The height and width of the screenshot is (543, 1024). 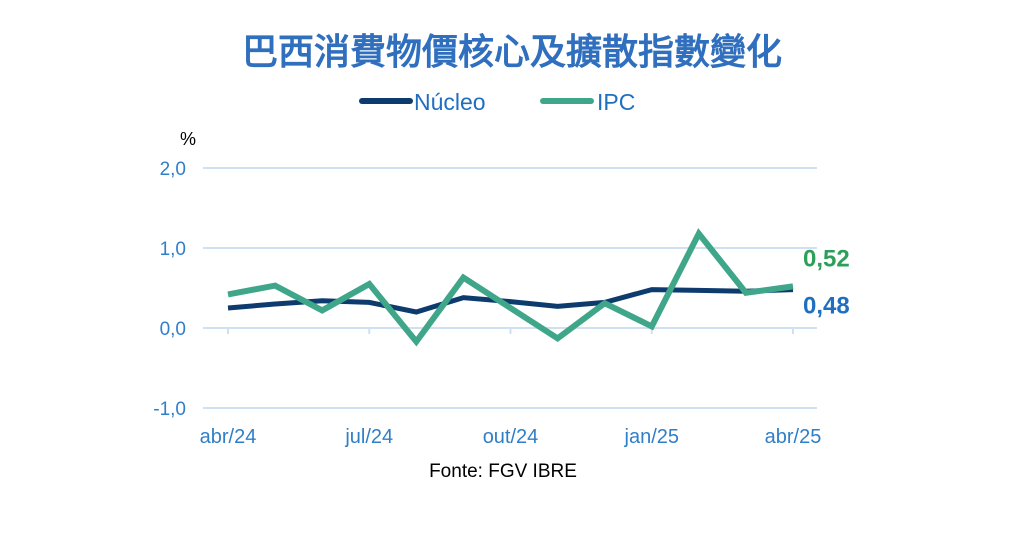 I want to click on series-line-ipc, so click(x=510, y=287).